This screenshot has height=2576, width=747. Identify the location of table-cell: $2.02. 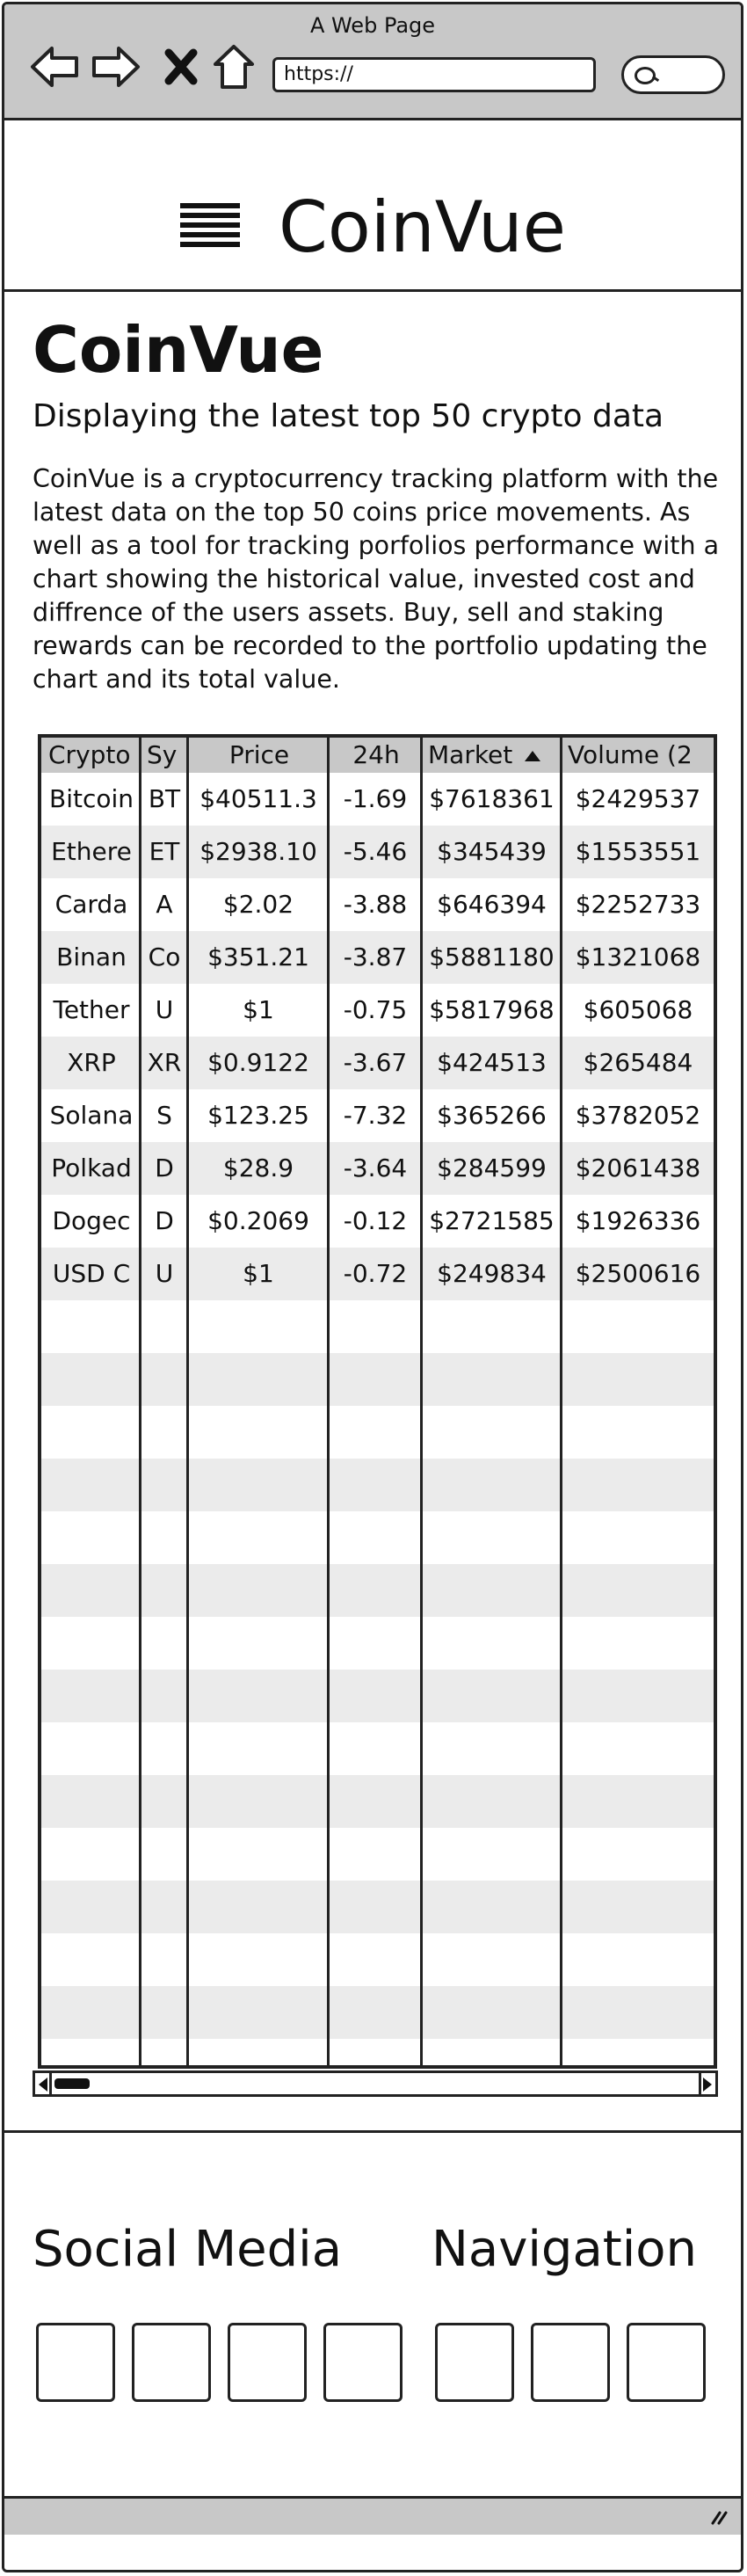
(258, 904).